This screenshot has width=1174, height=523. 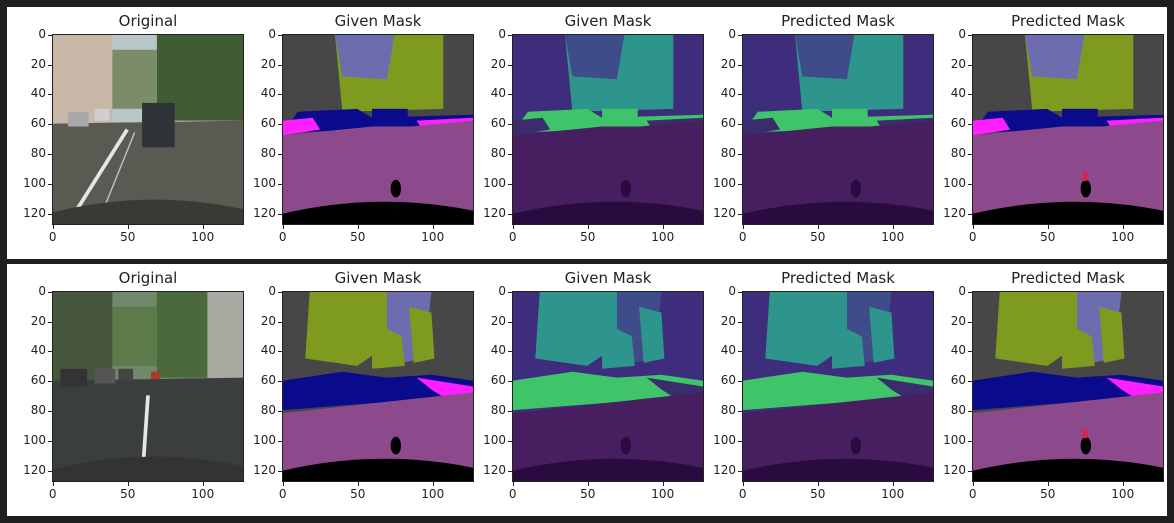 What do you see at coordinates (133, 133) in the screenshot?
I see `subplot-1: Original 0 20 40 60 80 100 120 0 50 100` at bounding box center [133, 133].